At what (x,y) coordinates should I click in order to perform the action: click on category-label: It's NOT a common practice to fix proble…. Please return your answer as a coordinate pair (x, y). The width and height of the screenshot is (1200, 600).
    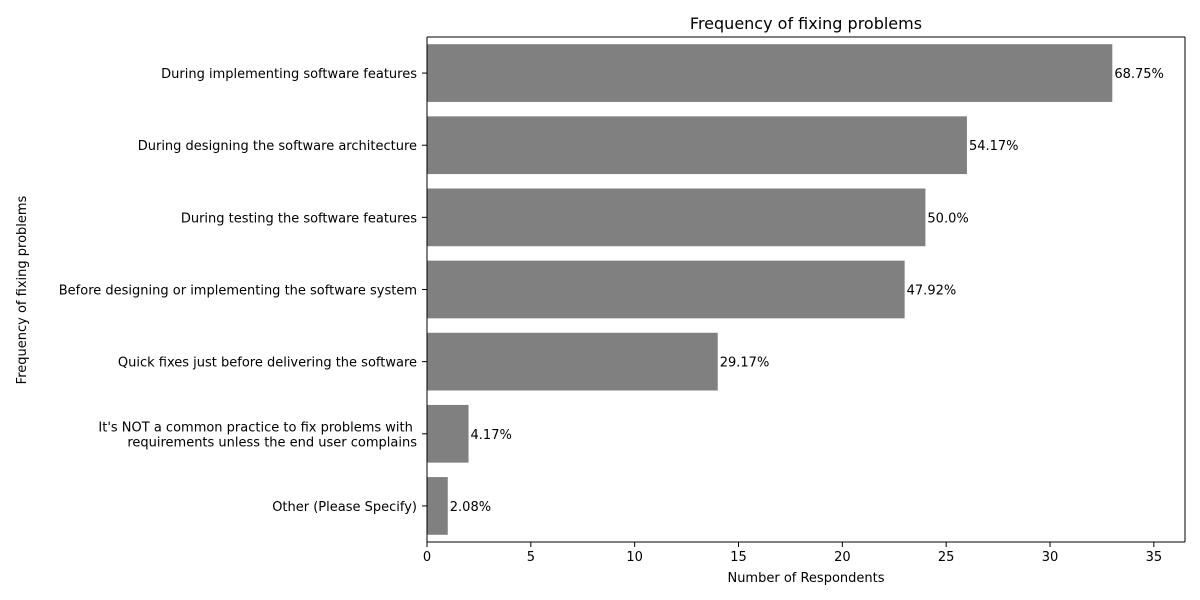
    Looking at the image, I should click on (257, 435).